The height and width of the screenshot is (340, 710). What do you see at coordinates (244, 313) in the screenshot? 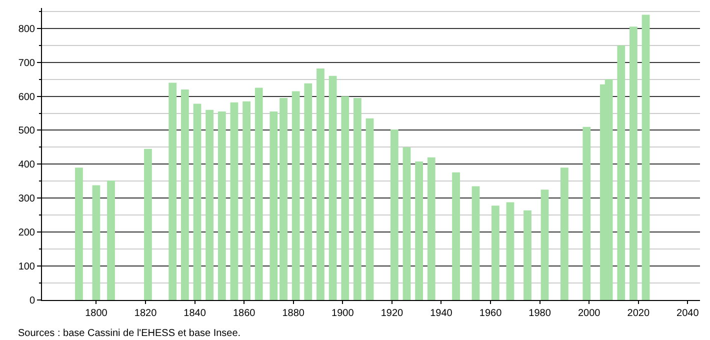
I see `x-tick-label: 1860` at bounding box center [244, 313].